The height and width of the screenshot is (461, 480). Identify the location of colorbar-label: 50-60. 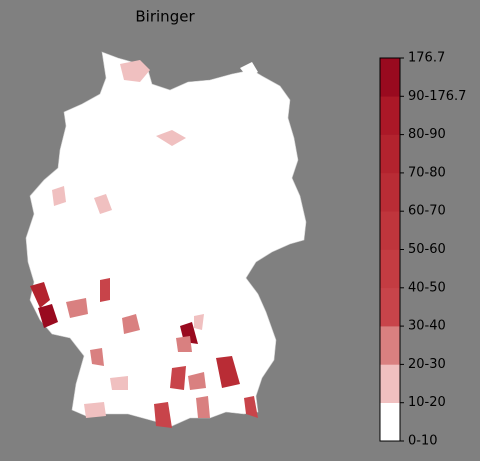
(427, 249).